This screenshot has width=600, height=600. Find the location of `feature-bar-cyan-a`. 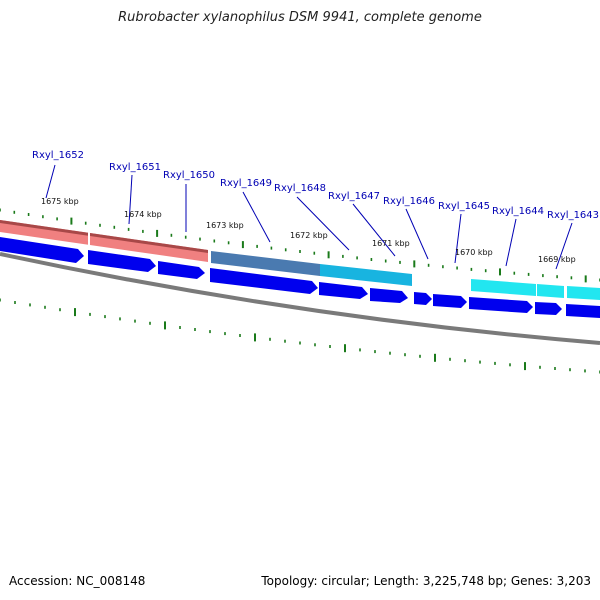

feature-bar-cyan-a is located at coordinates (503, 287).